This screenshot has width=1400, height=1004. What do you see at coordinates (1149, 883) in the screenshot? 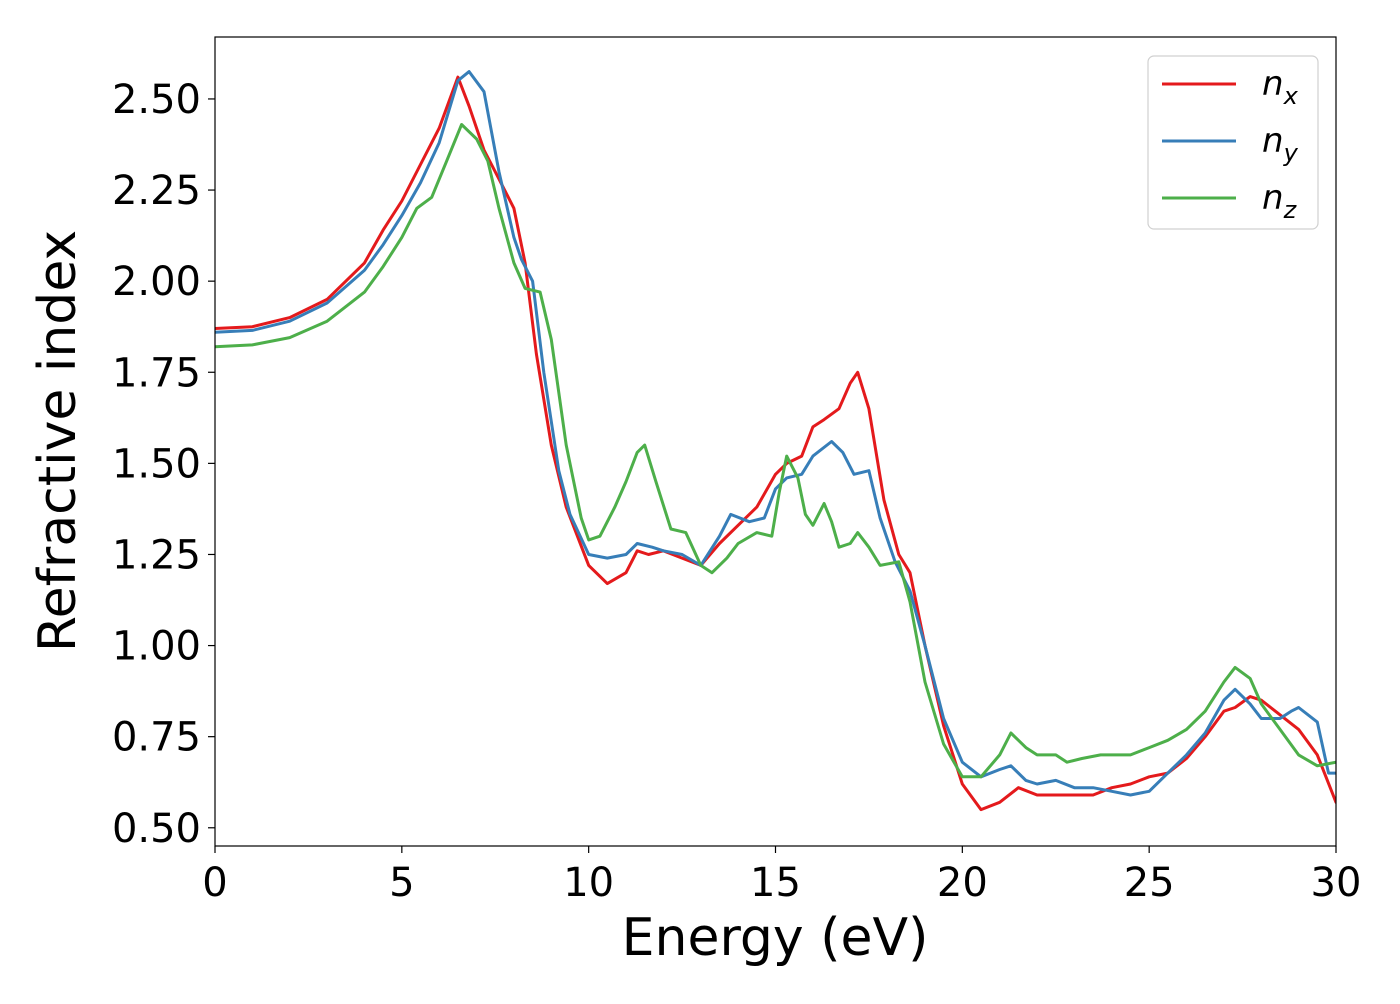
I see `x-tick-label: 25` at bounding box center [1149, 883].